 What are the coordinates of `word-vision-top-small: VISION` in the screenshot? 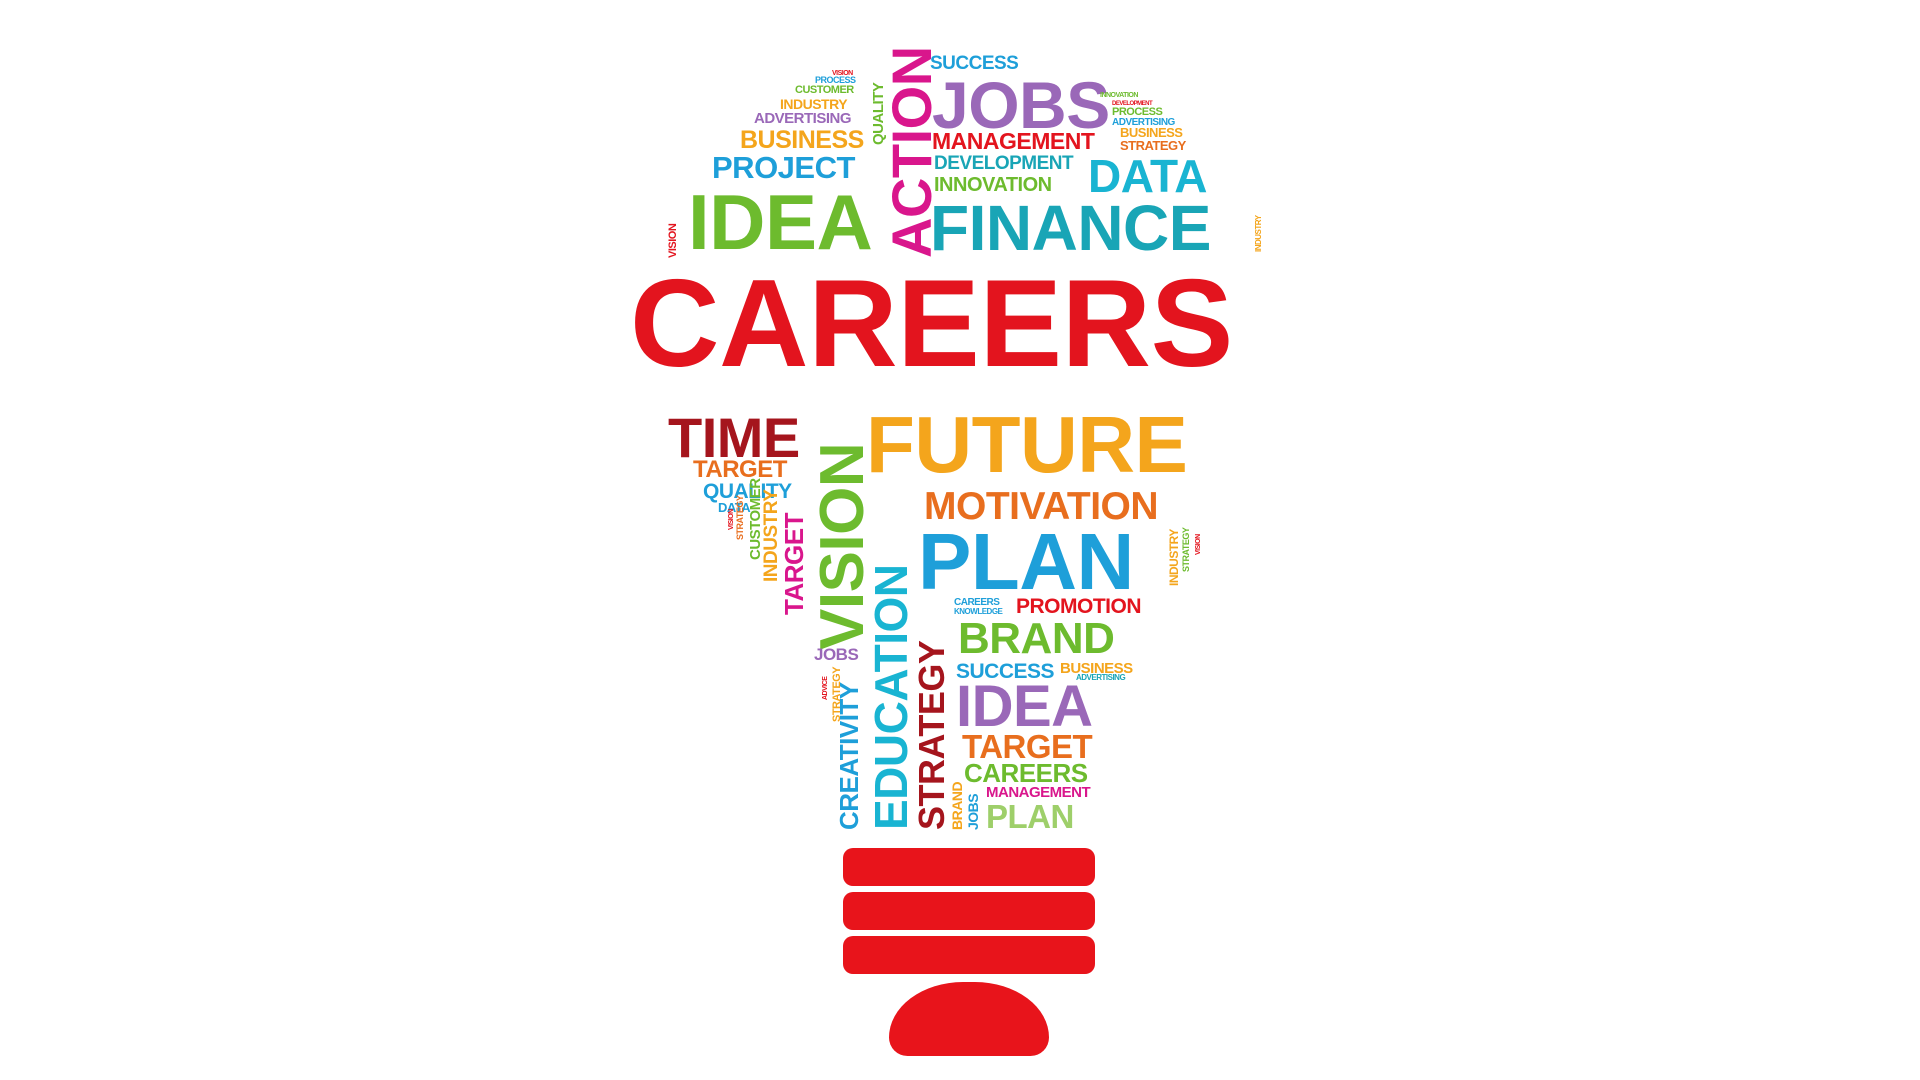 It's located at (842, 73).